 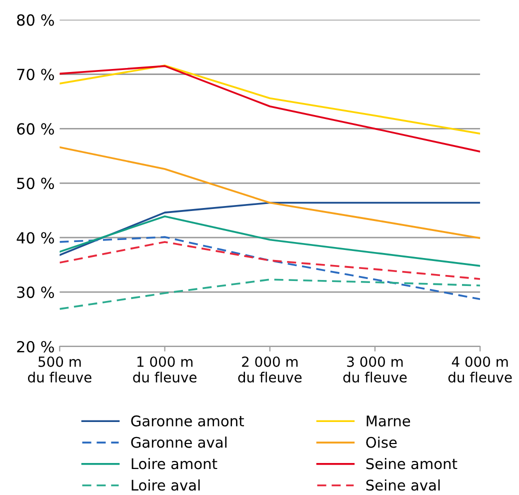 I want to click on legend-label: Marne, so click(x=388, y=421).